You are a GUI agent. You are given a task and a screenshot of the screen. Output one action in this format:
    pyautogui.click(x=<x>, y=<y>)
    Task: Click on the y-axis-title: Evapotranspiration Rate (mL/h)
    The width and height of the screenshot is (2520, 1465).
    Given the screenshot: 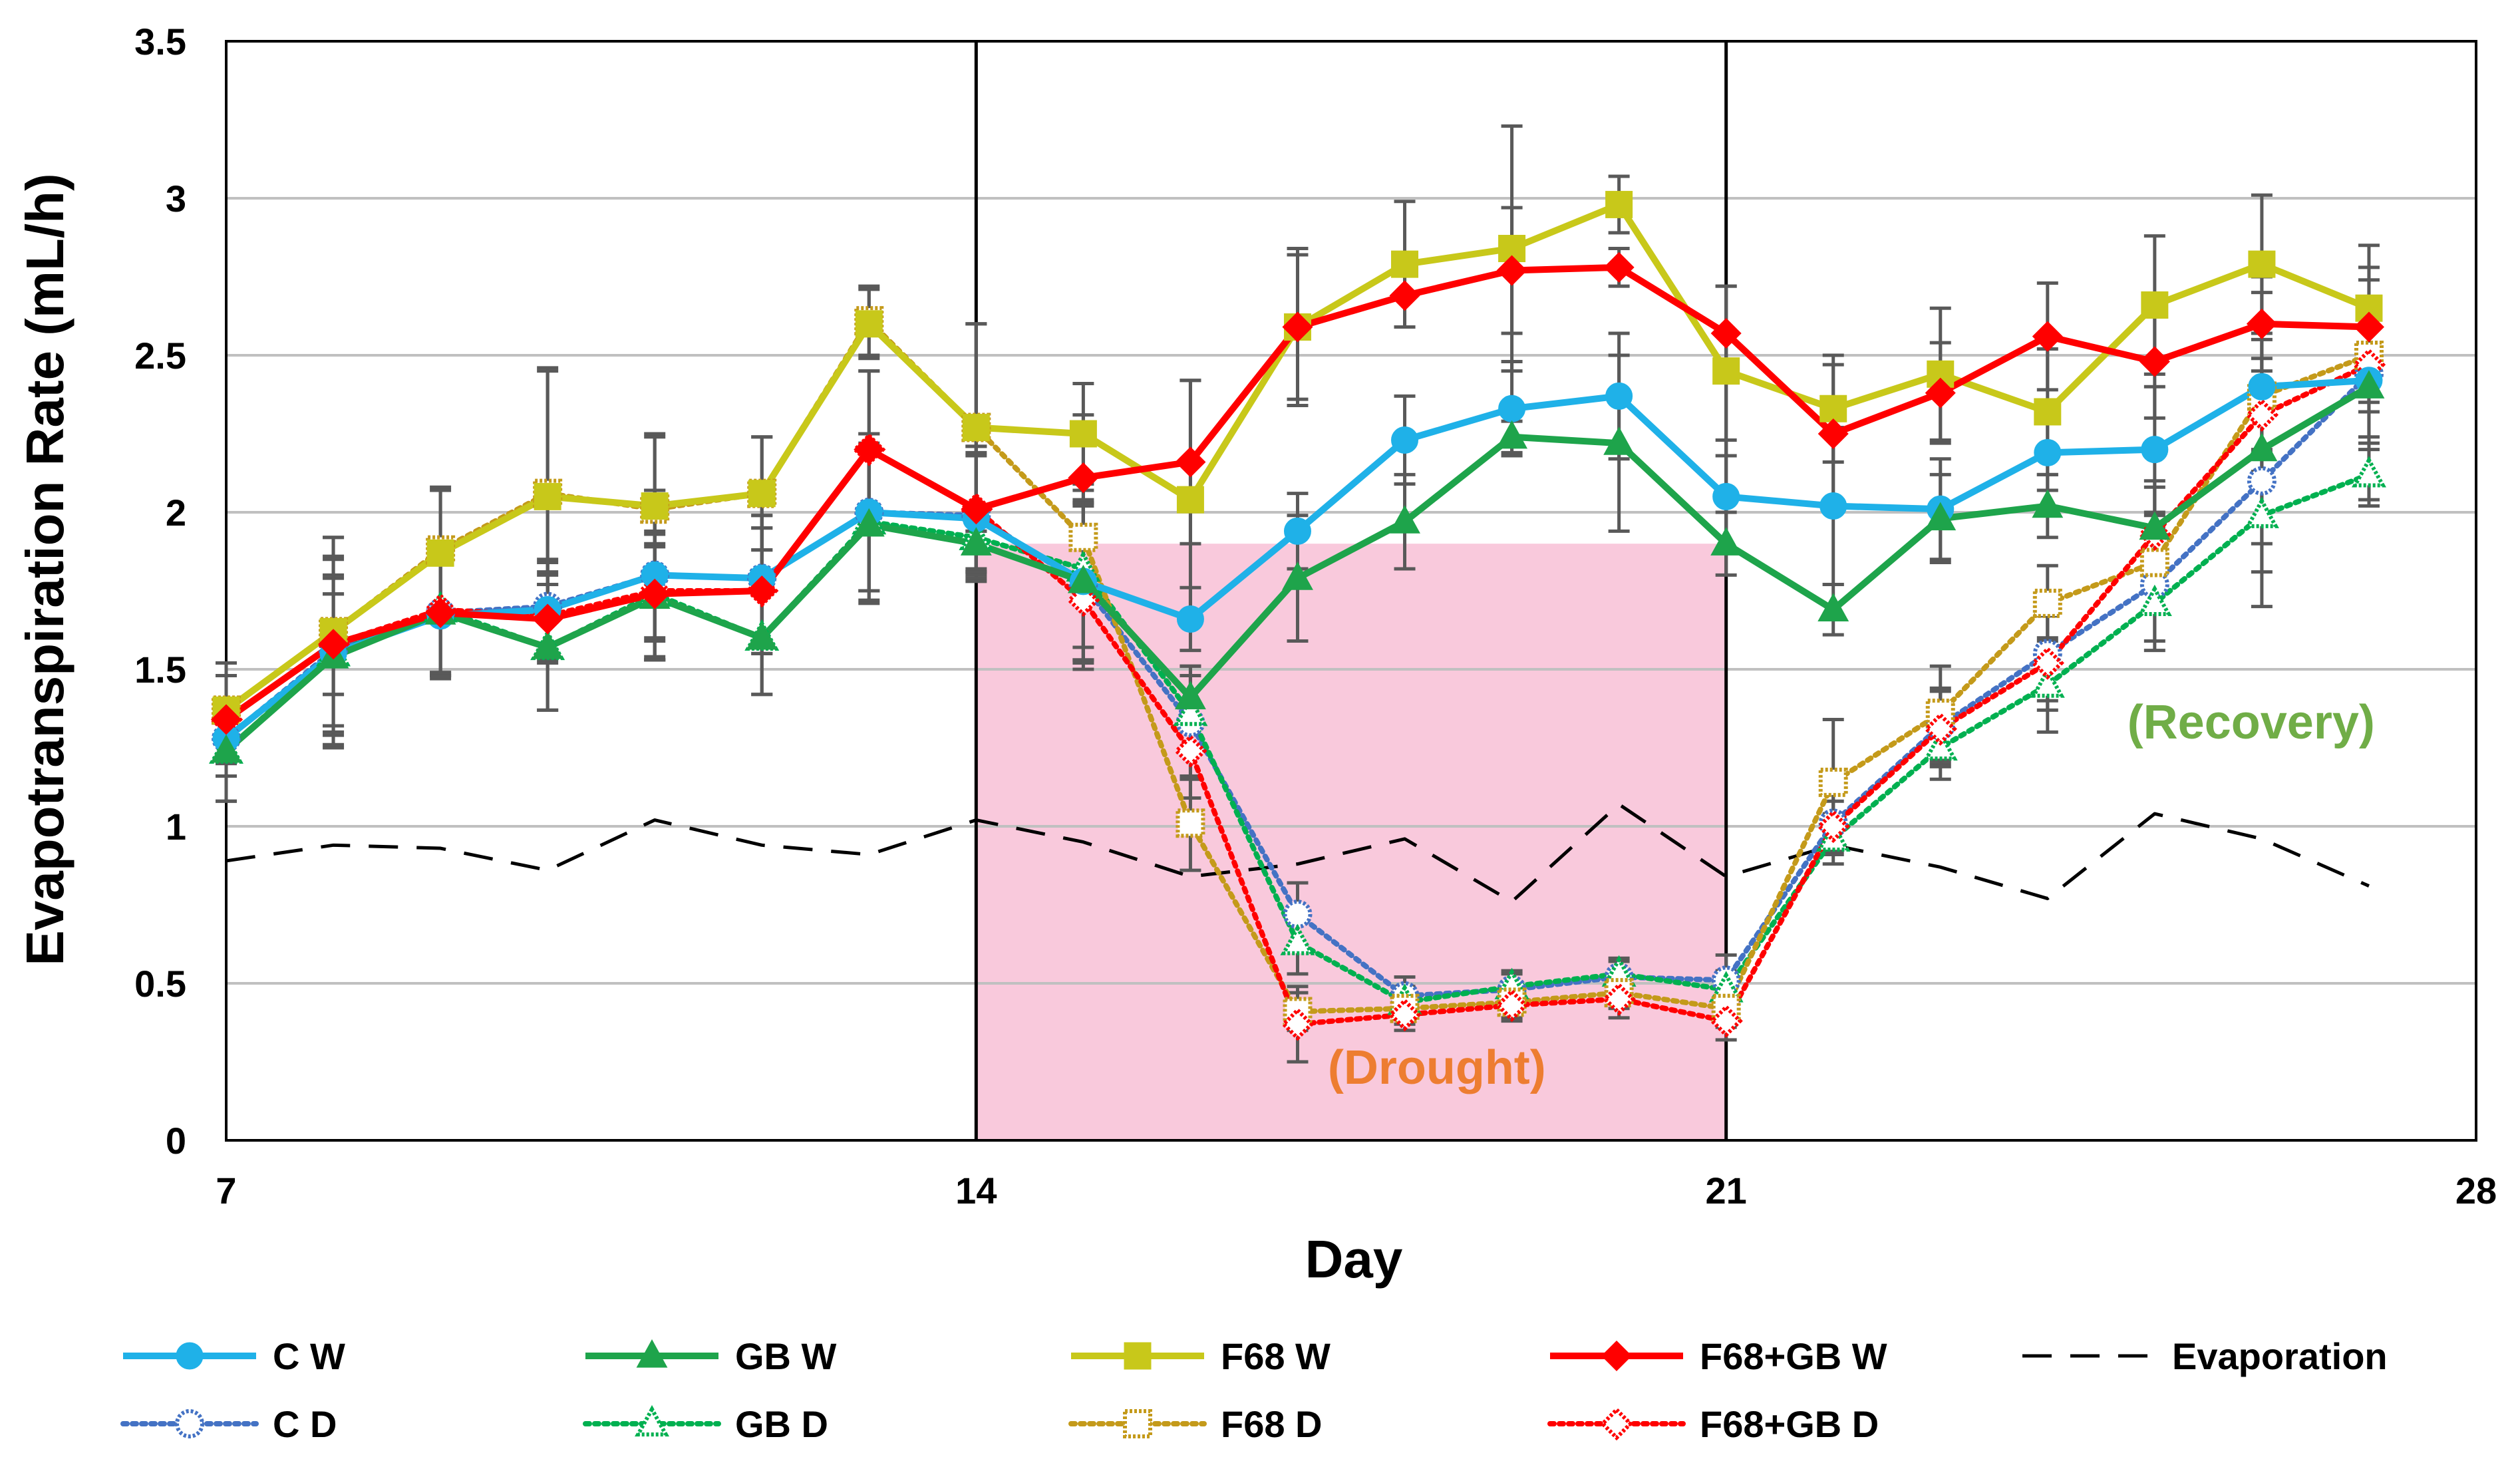 What is the action you would take?
    pyautogui.click(x=45, y=569)
    